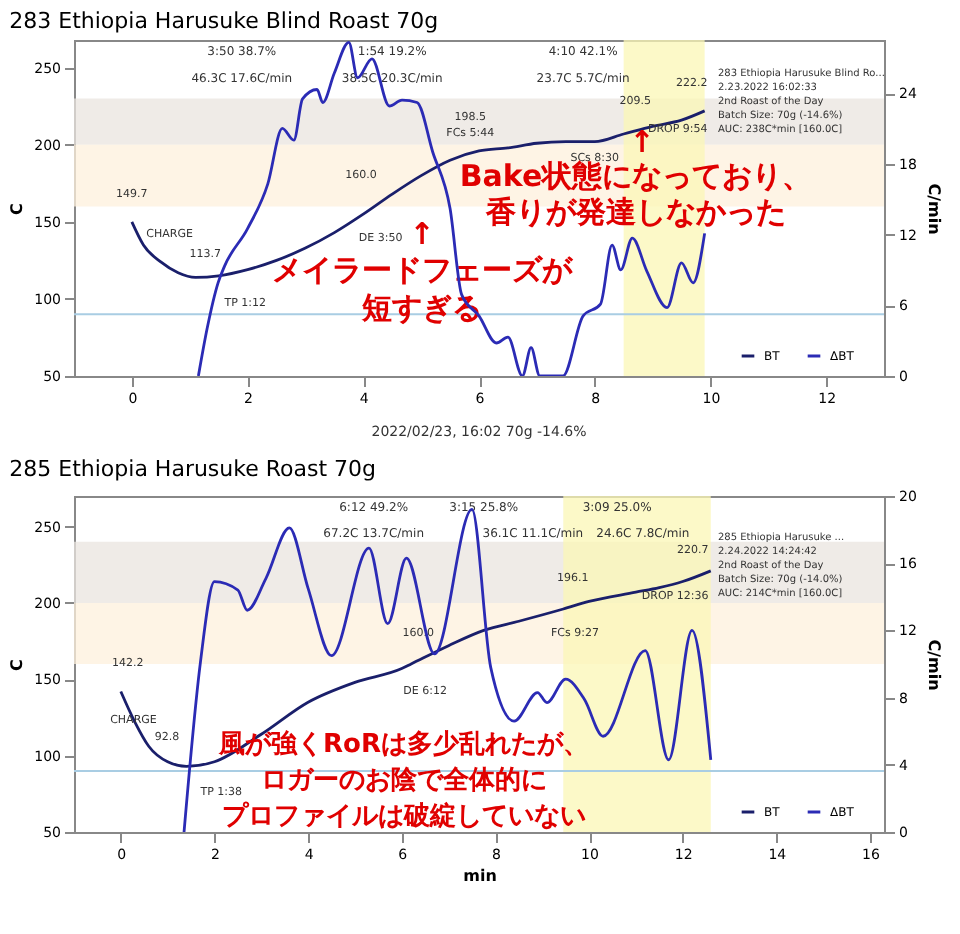  Describe the element at coordinates (404, 781) in the screenshot. I see `annotation: ロガーのお陰で全体的に` at that location.